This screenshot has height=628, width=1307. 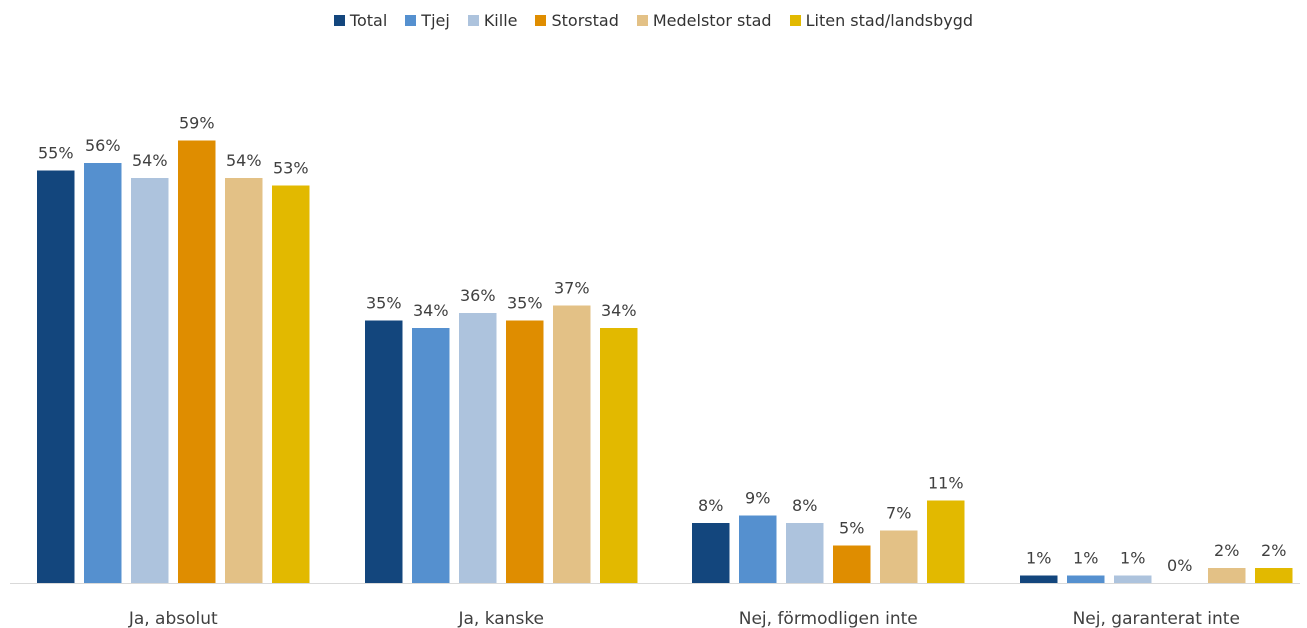 What do you see at coordinates (758, 549) in the screenshot?
I see `bar-nej-f-rmodligen-inte-tjej` at bounding box center [758, 549].